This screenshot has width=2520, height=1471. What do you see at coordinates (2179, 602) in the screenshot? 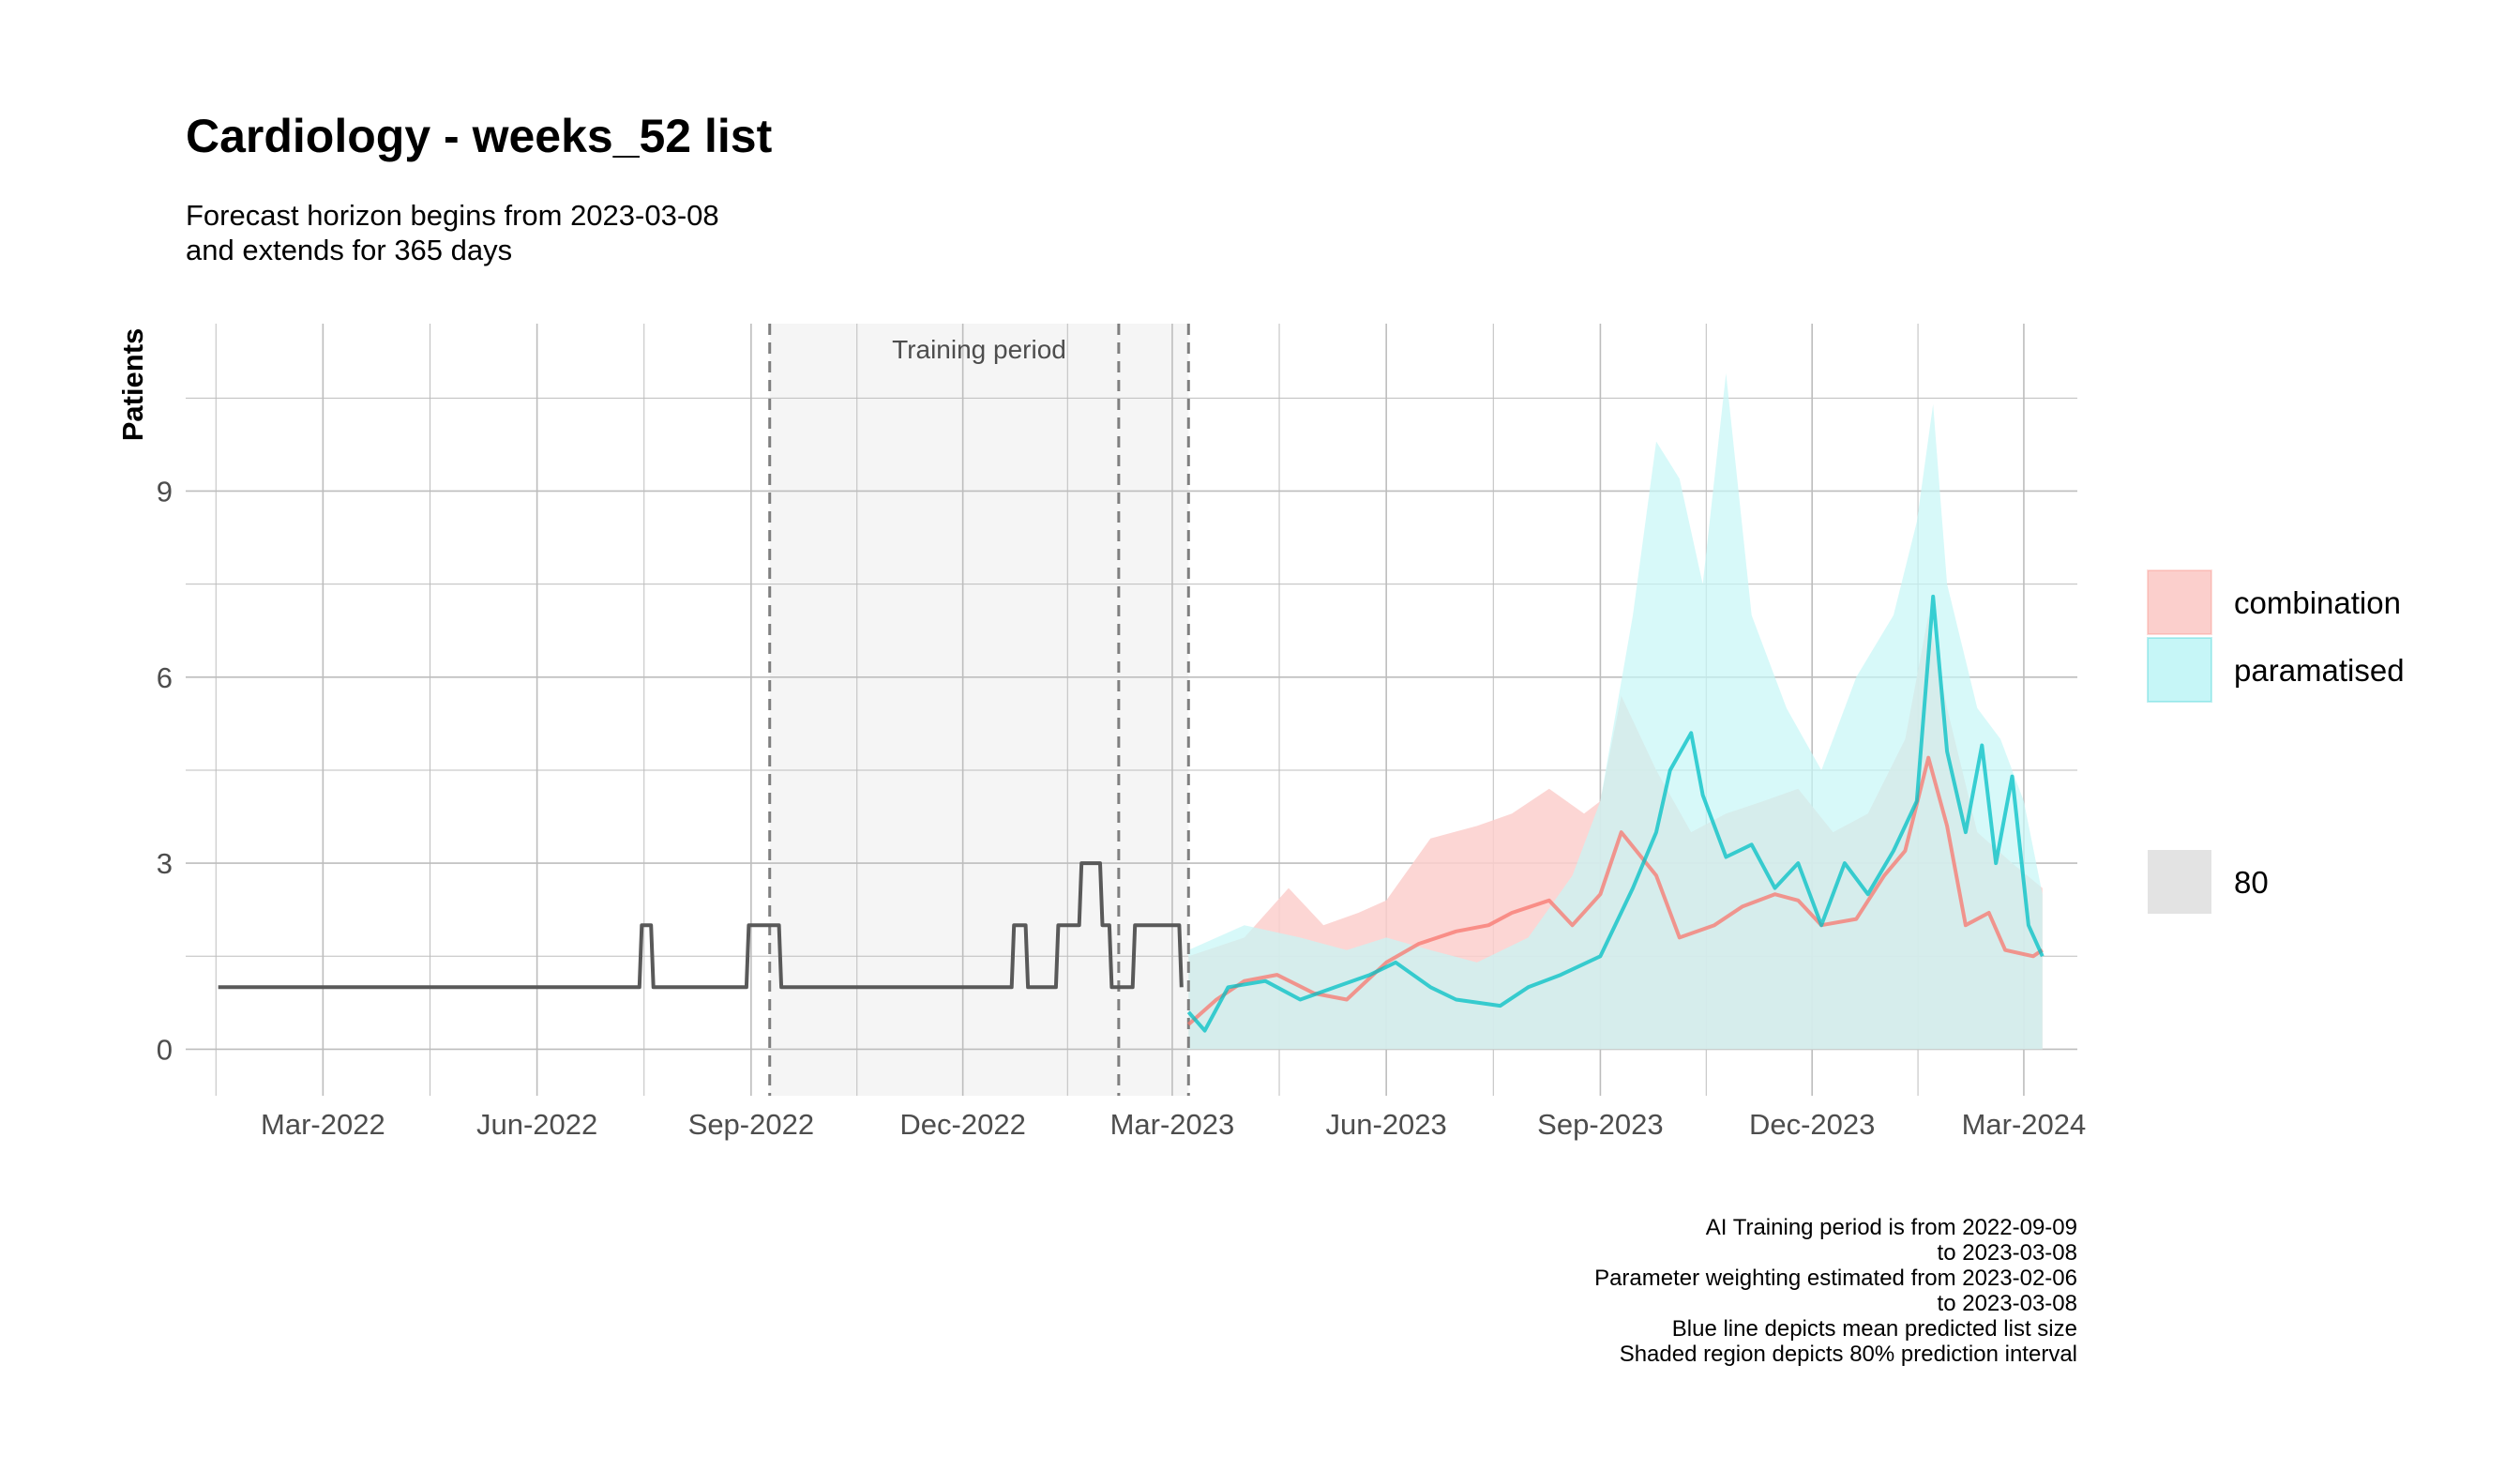
I see `legend-swatch-combination` at bounding box center [2179, 602].